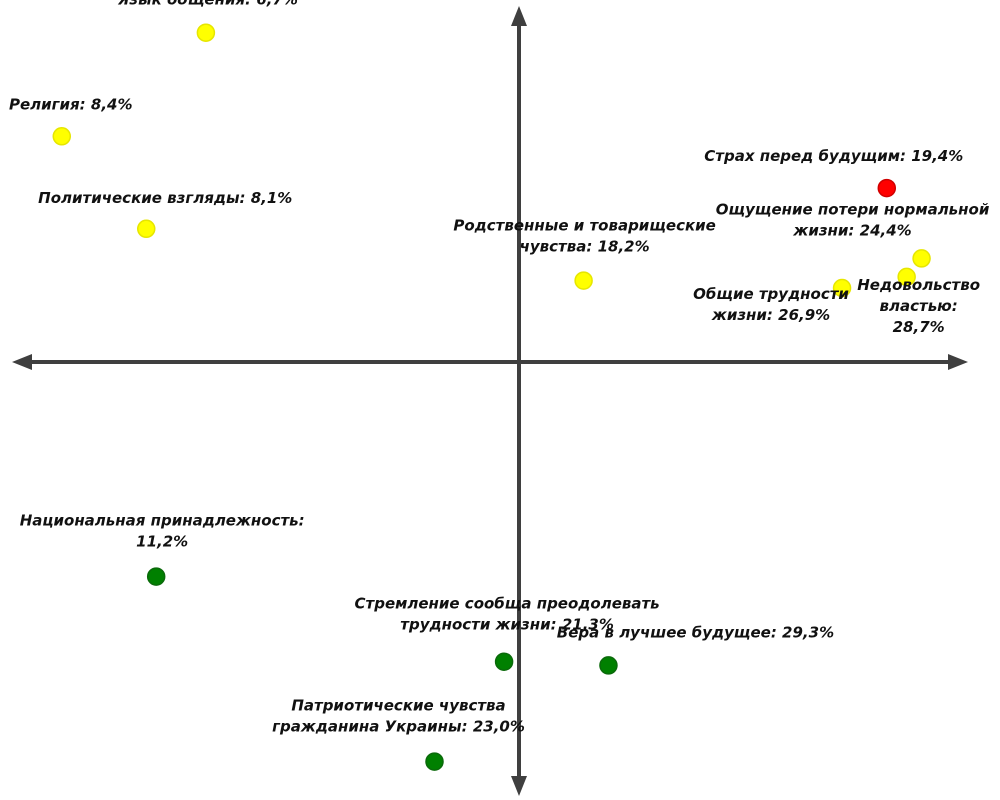 Image resolution: width=1000 pixels, height=800 pixels. Describe the element at coordinates (519, 786) in the screenshot. I see `y-axis-arrow-bottom` at that location.